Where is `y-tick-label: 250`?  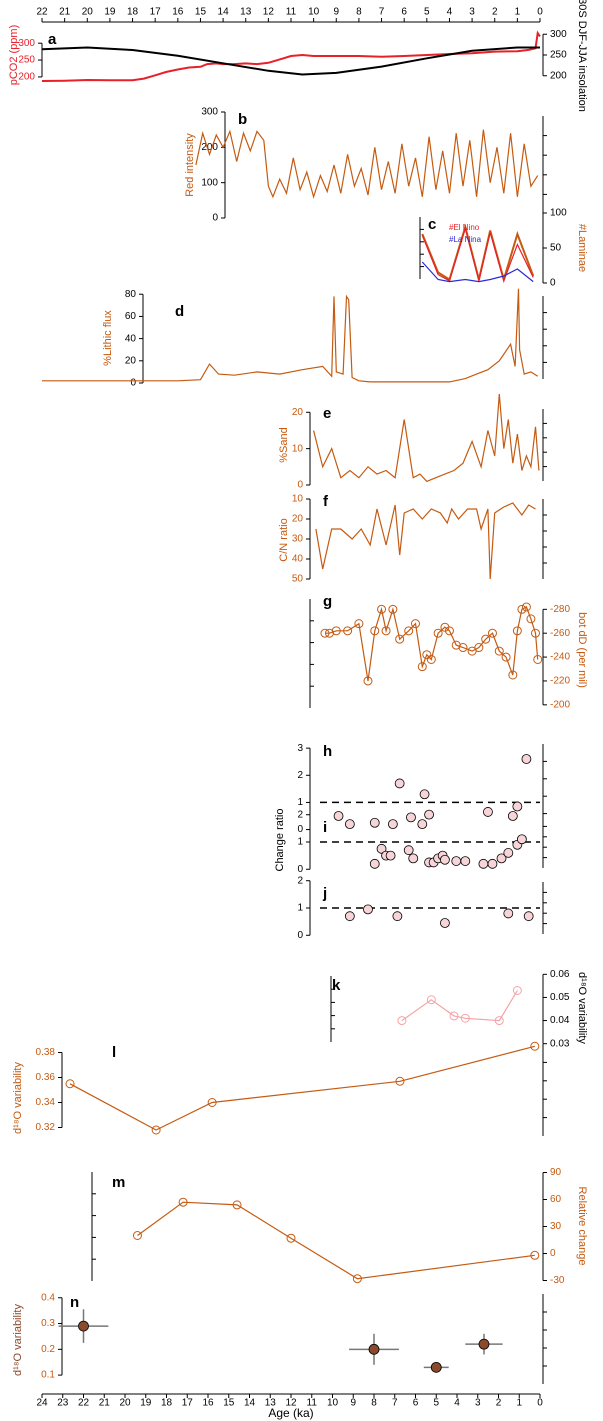 y-tick-label: 250 is located at coordinates (558, 55).